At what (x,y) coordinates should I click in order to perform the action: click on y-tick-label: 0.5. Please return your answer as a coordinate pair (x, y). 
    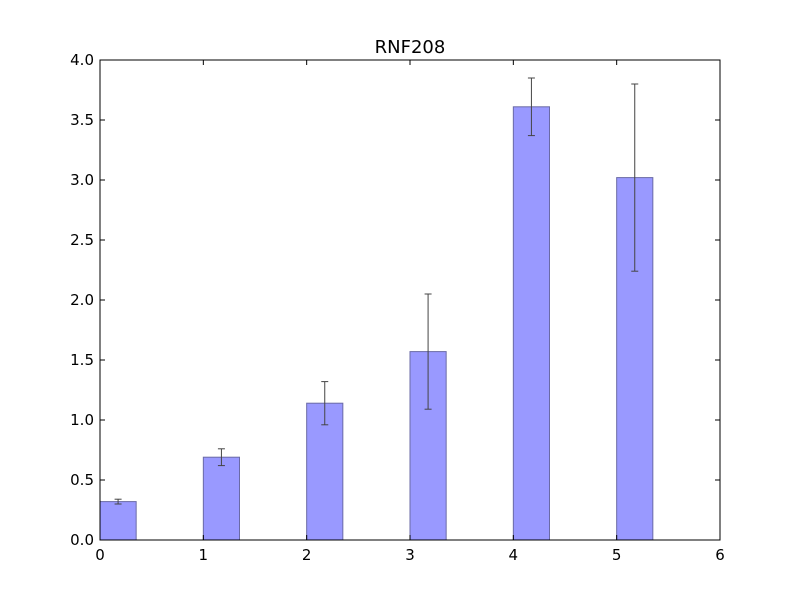
    Looking at the image, I should click on (82, 480).